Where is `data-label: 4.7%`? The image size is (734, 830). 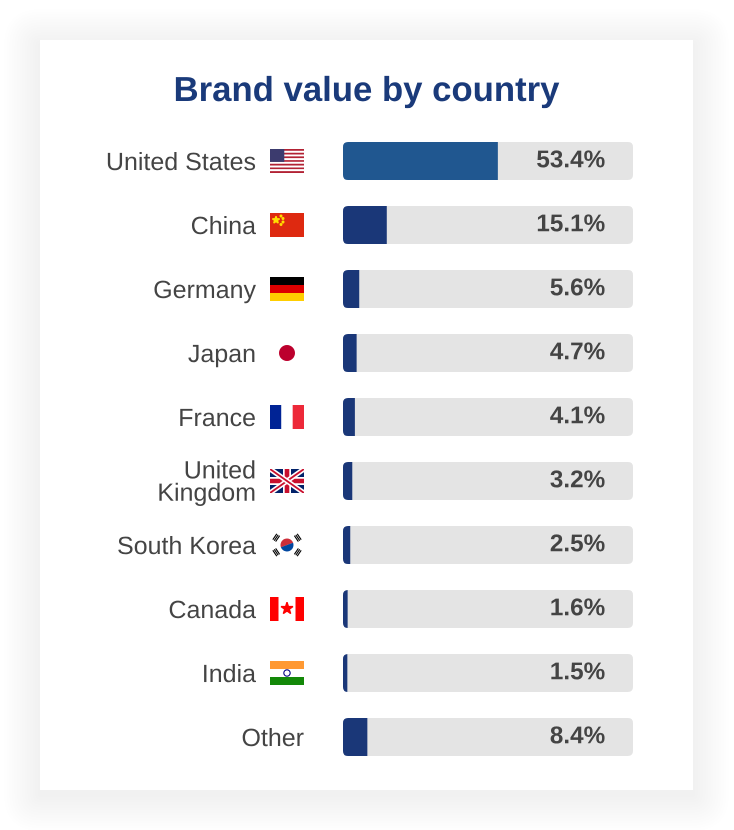 data-label: 4.7% is located at coordinates (577, 351).